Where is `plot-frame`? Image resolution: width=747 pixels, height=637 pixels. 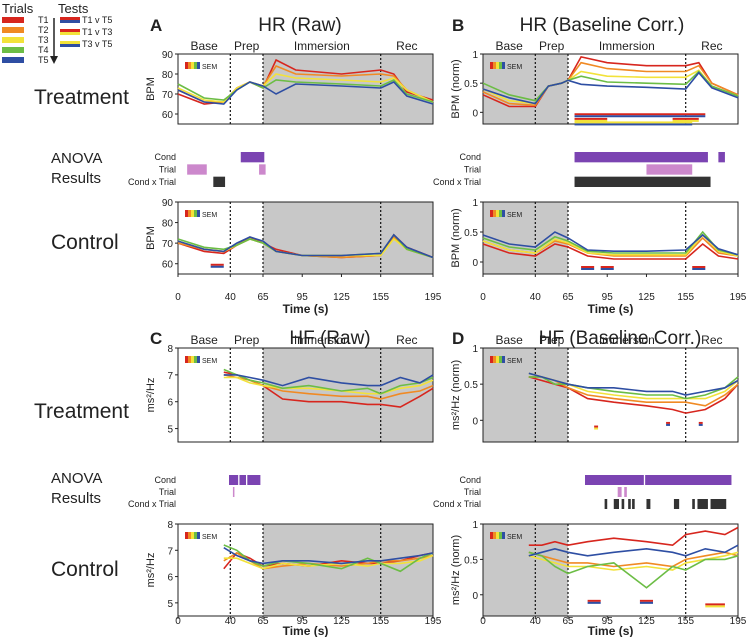
plot-frame is located at coordinates (305, 395).